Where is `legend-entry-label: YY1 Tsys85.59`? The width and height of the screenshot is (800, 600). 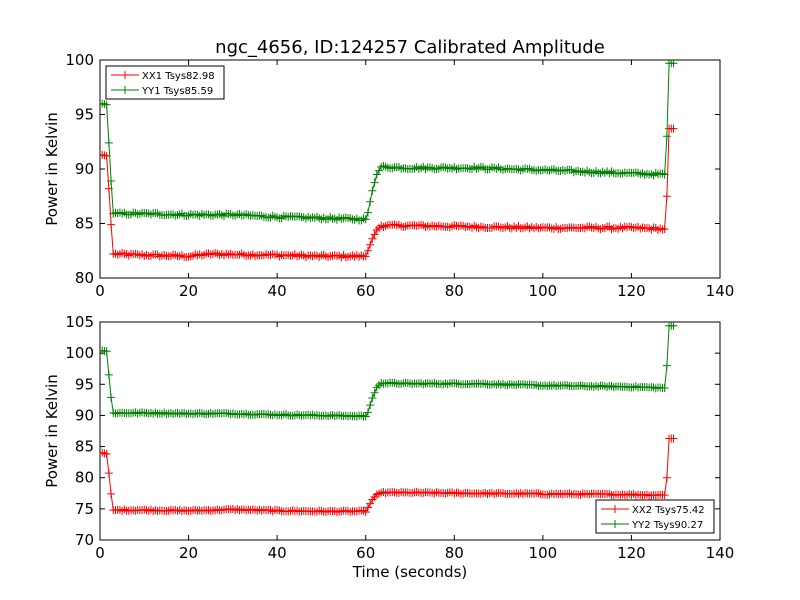 legend-entry-label: YY1 Tsys85.59 is located at coordinates (177, 91).